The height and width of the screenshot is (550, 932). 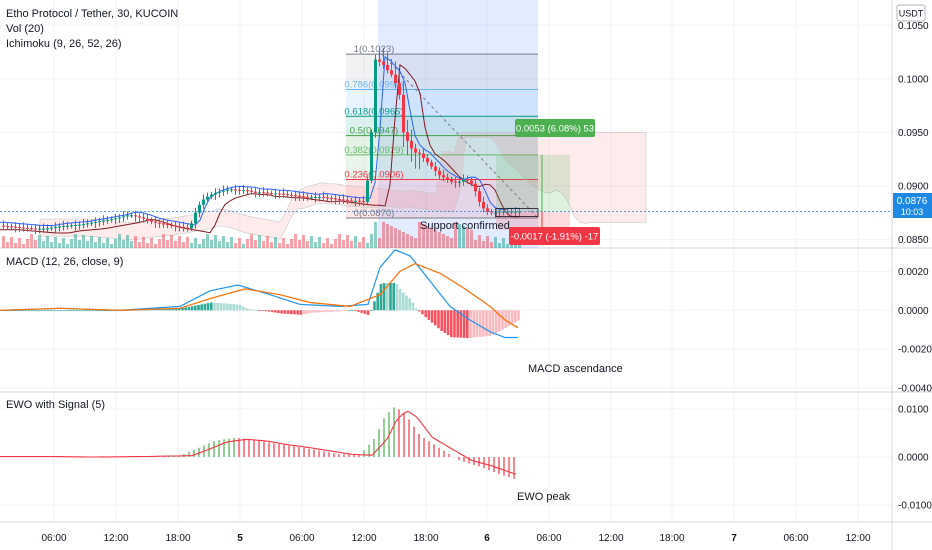 What do you see at coordinates (913, 458) in the screenshot?
I see `ewo-axis-label-1: 0.0000` at bounding box center [913, 458].